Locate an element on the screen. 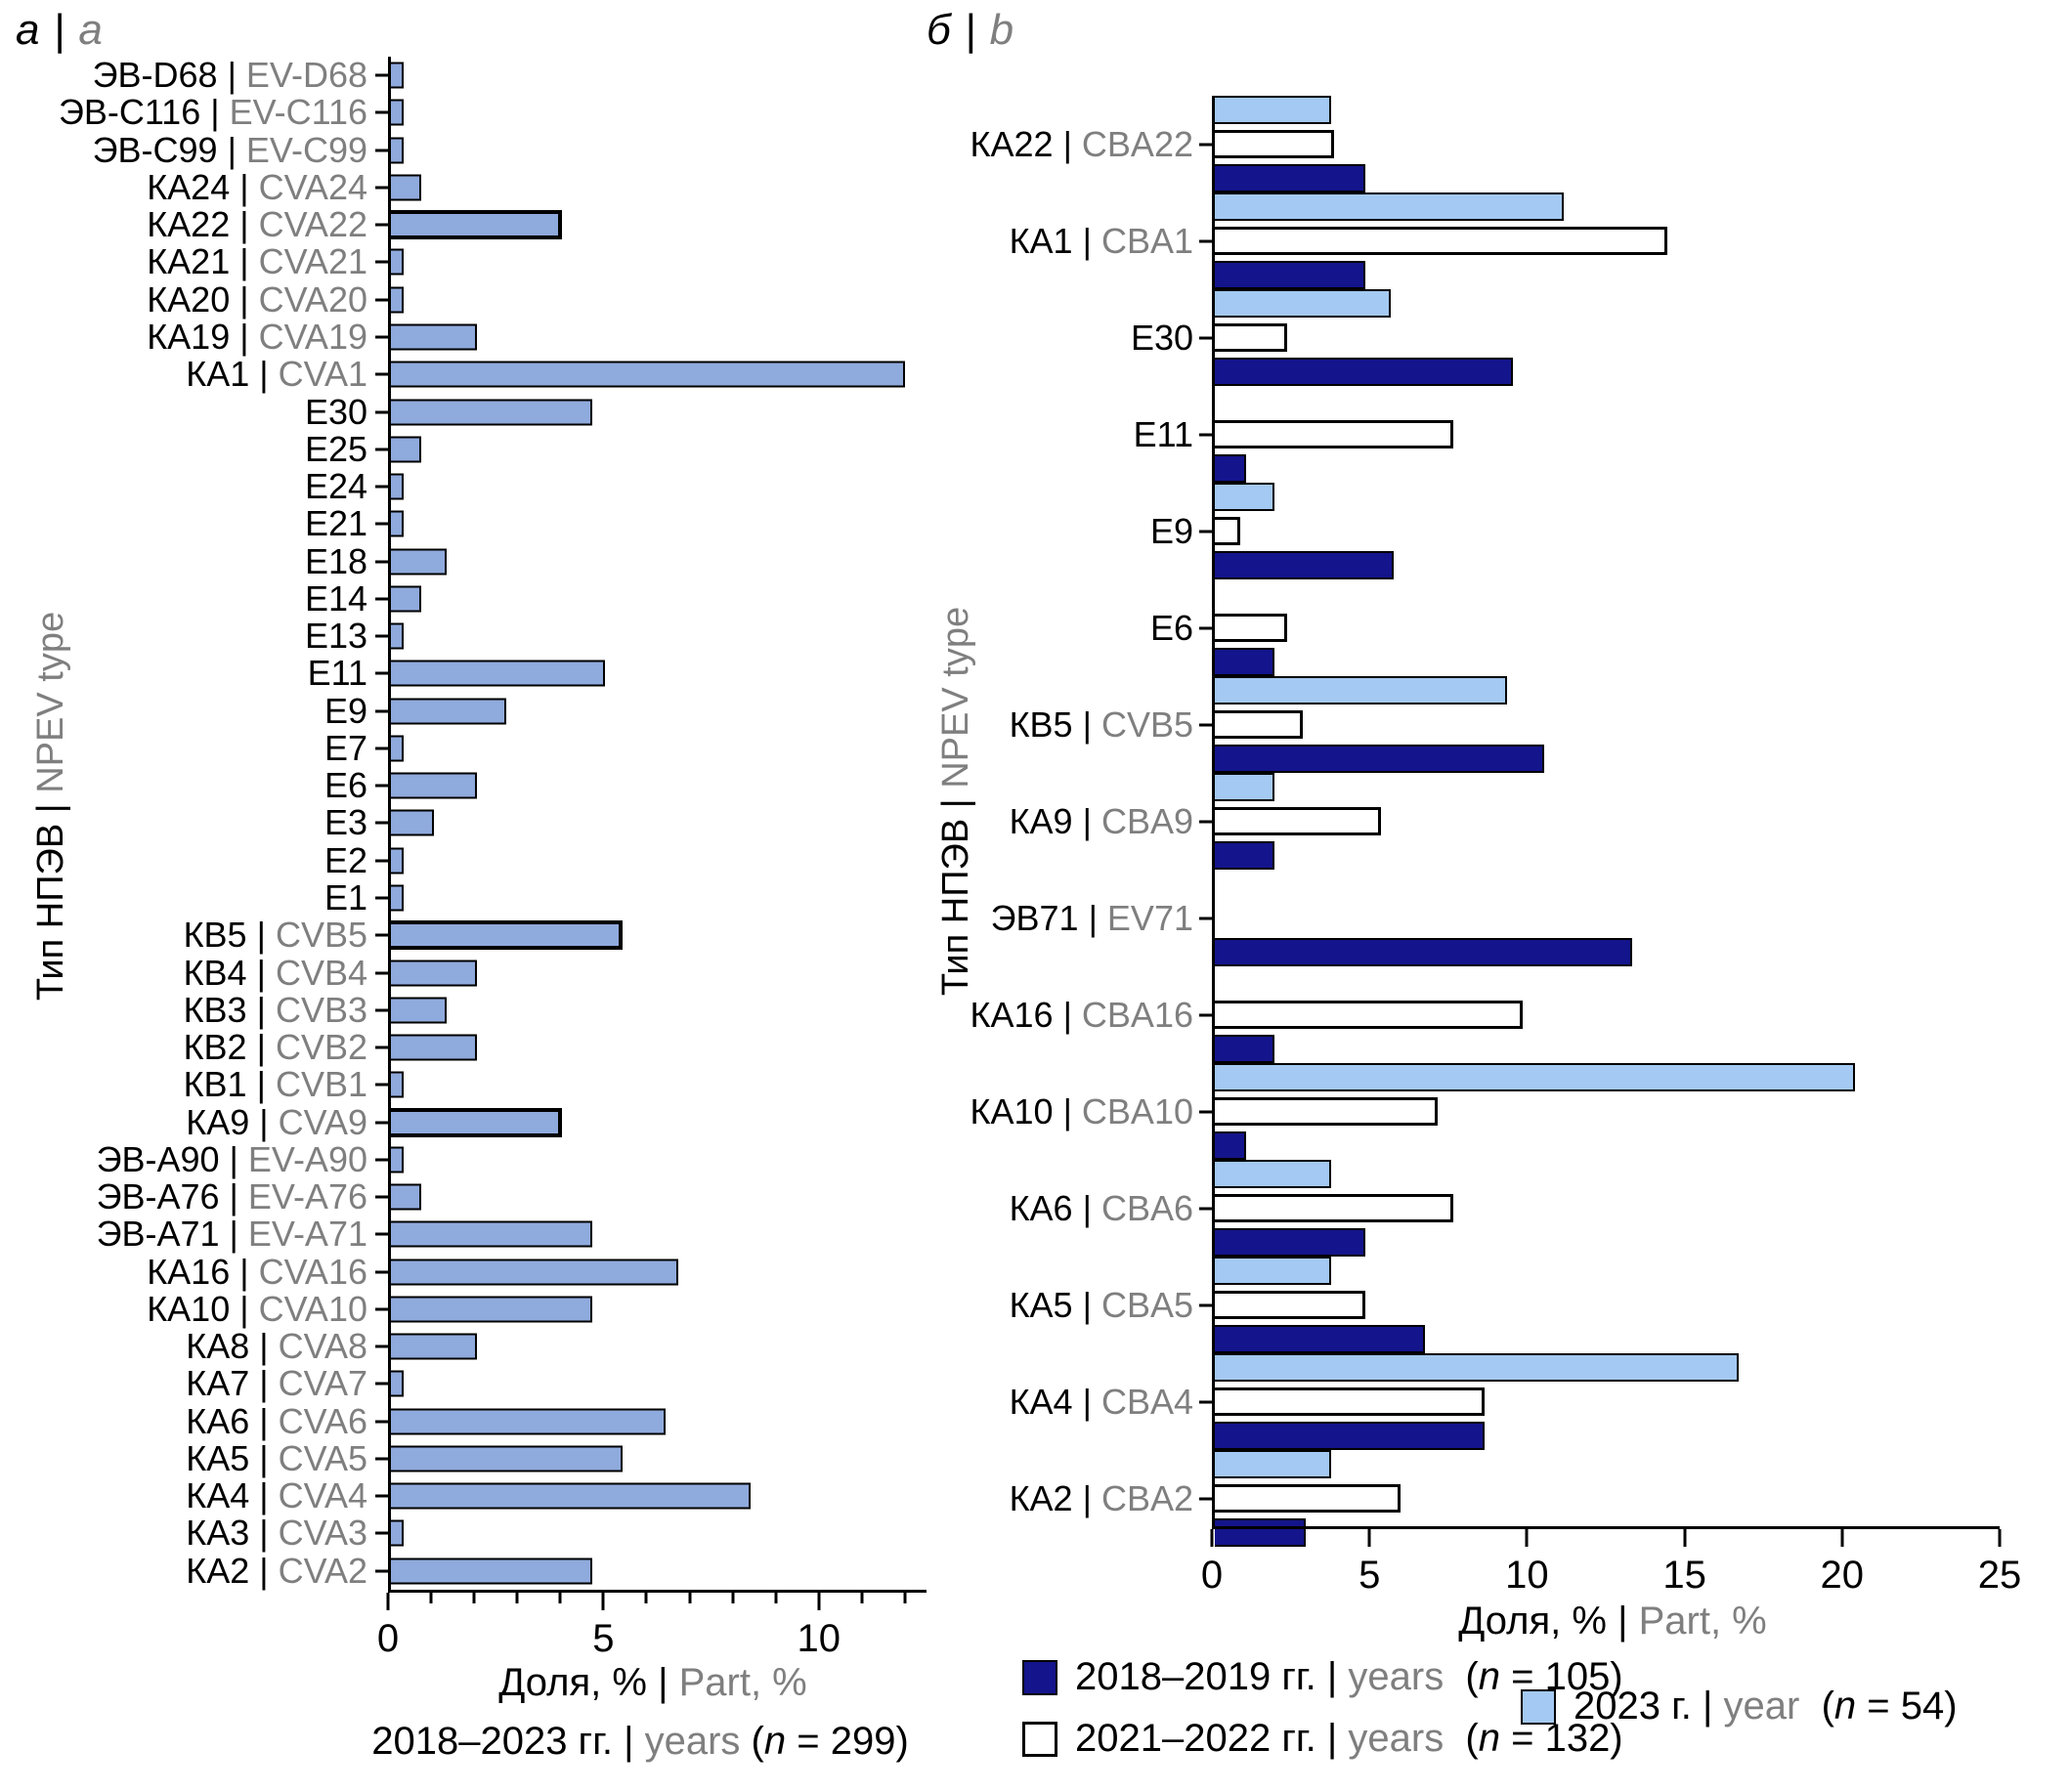 This screenshot has width=2070, height=1792. chart-b-group: КА4 | CBA4 is located at coordinates (1505, 1401).